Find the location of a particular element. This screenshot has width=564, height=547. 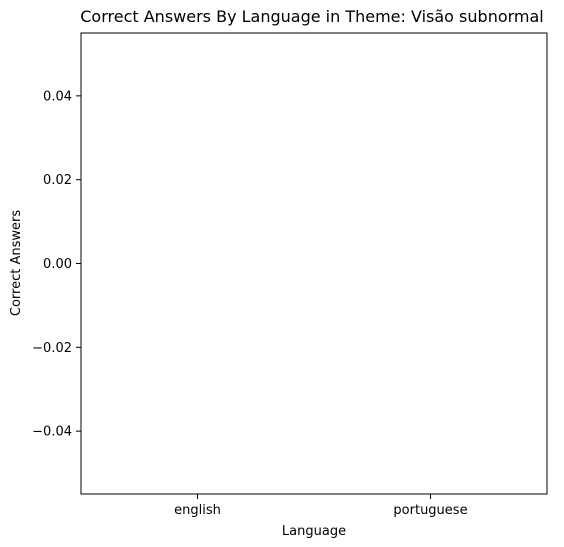

y-axis-ticks: 0.04 0.02 0.00 −0.02 −0.04 is located at coordinates (56, 264).